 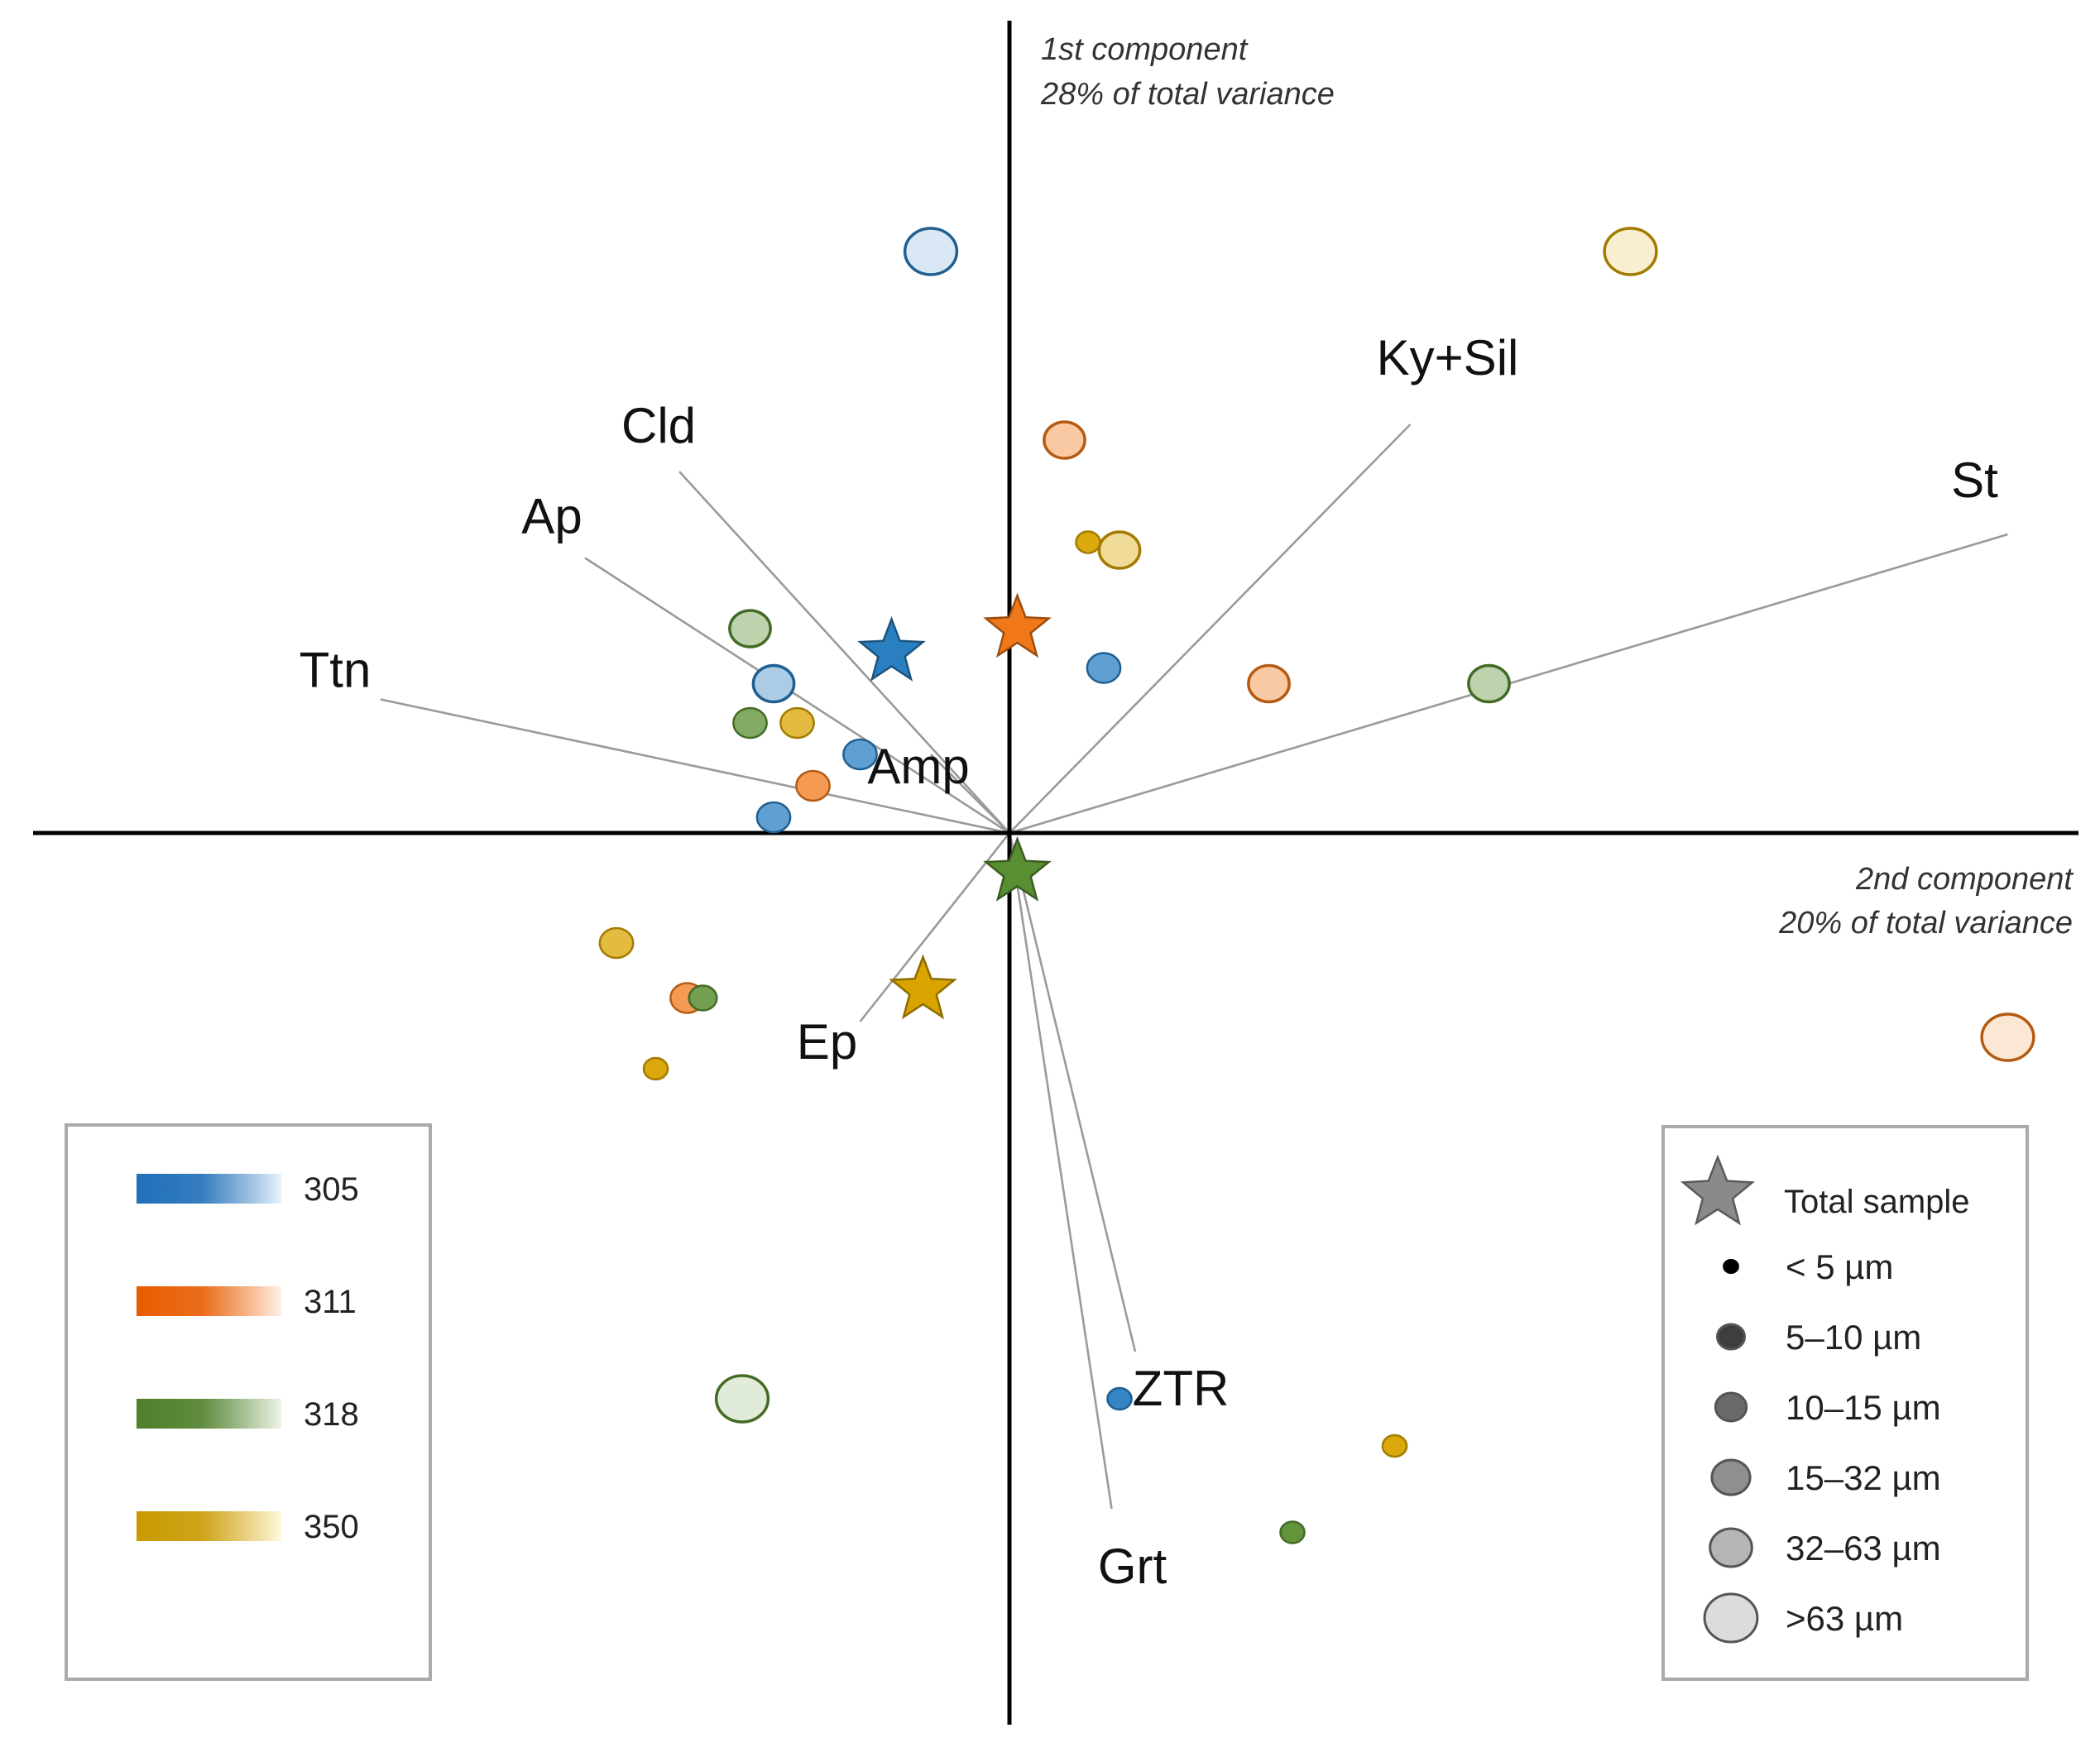 What do you see at coordinates (1925, 923) in the screenshot?
I see `horizontal-axis-caption-line2: 20% of total variance` at bounding box center [1925, 923].